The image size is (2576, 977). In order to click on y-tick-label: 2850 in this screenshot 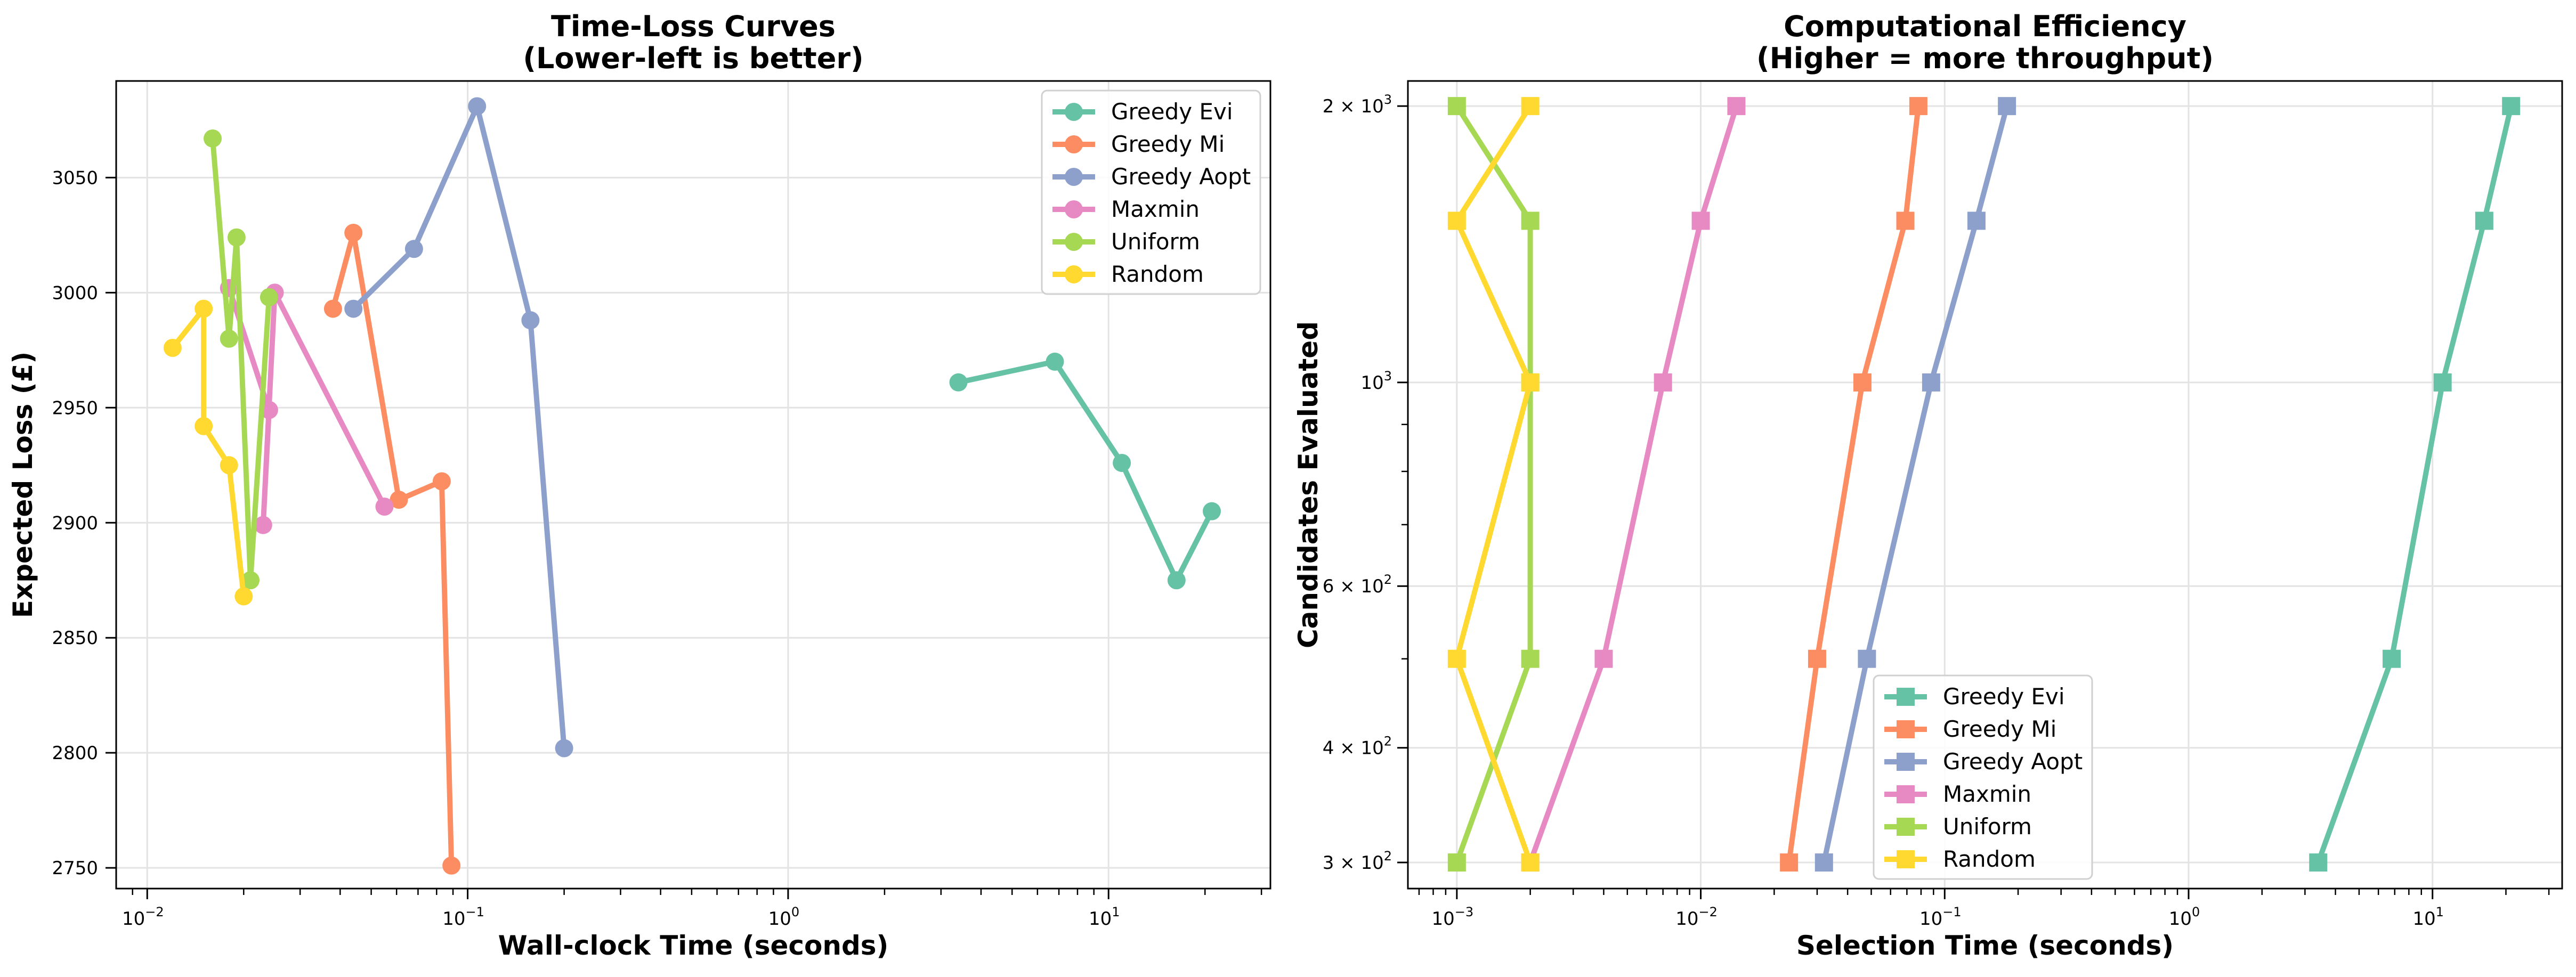, I will do `click(75, 639)`.